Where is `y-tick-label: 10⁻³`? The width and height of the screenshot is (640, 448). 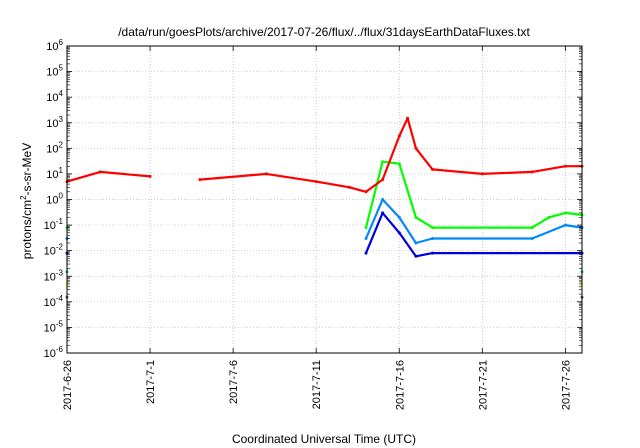 y-tick-label: 10⁻³ is located at coordinates (54, 275).